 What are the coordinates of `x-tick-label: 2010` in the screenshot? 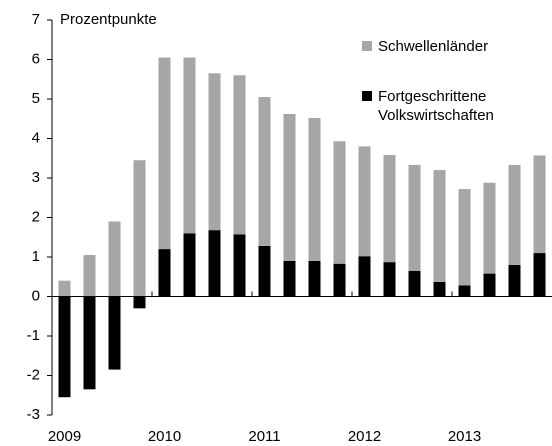 It's located at (164, 436).